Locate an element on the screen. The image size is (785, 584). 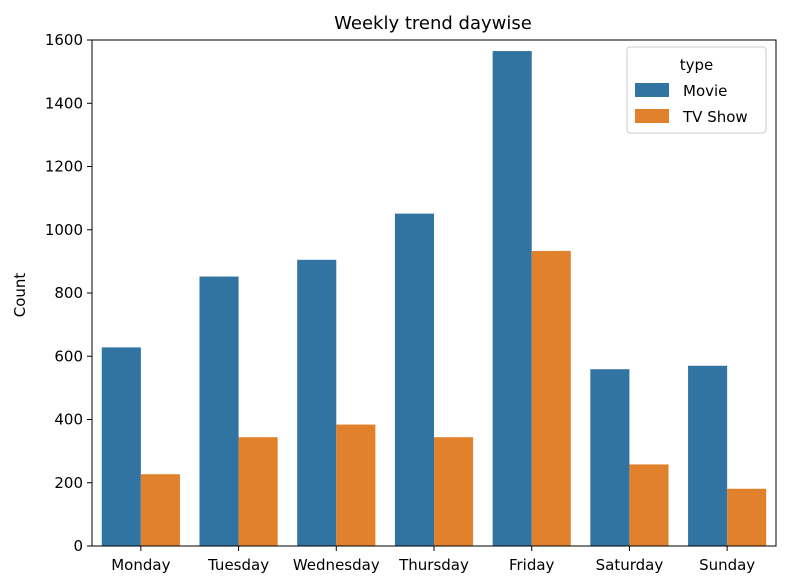
y-tick-label: 0 is located at coordinates (78, 546).